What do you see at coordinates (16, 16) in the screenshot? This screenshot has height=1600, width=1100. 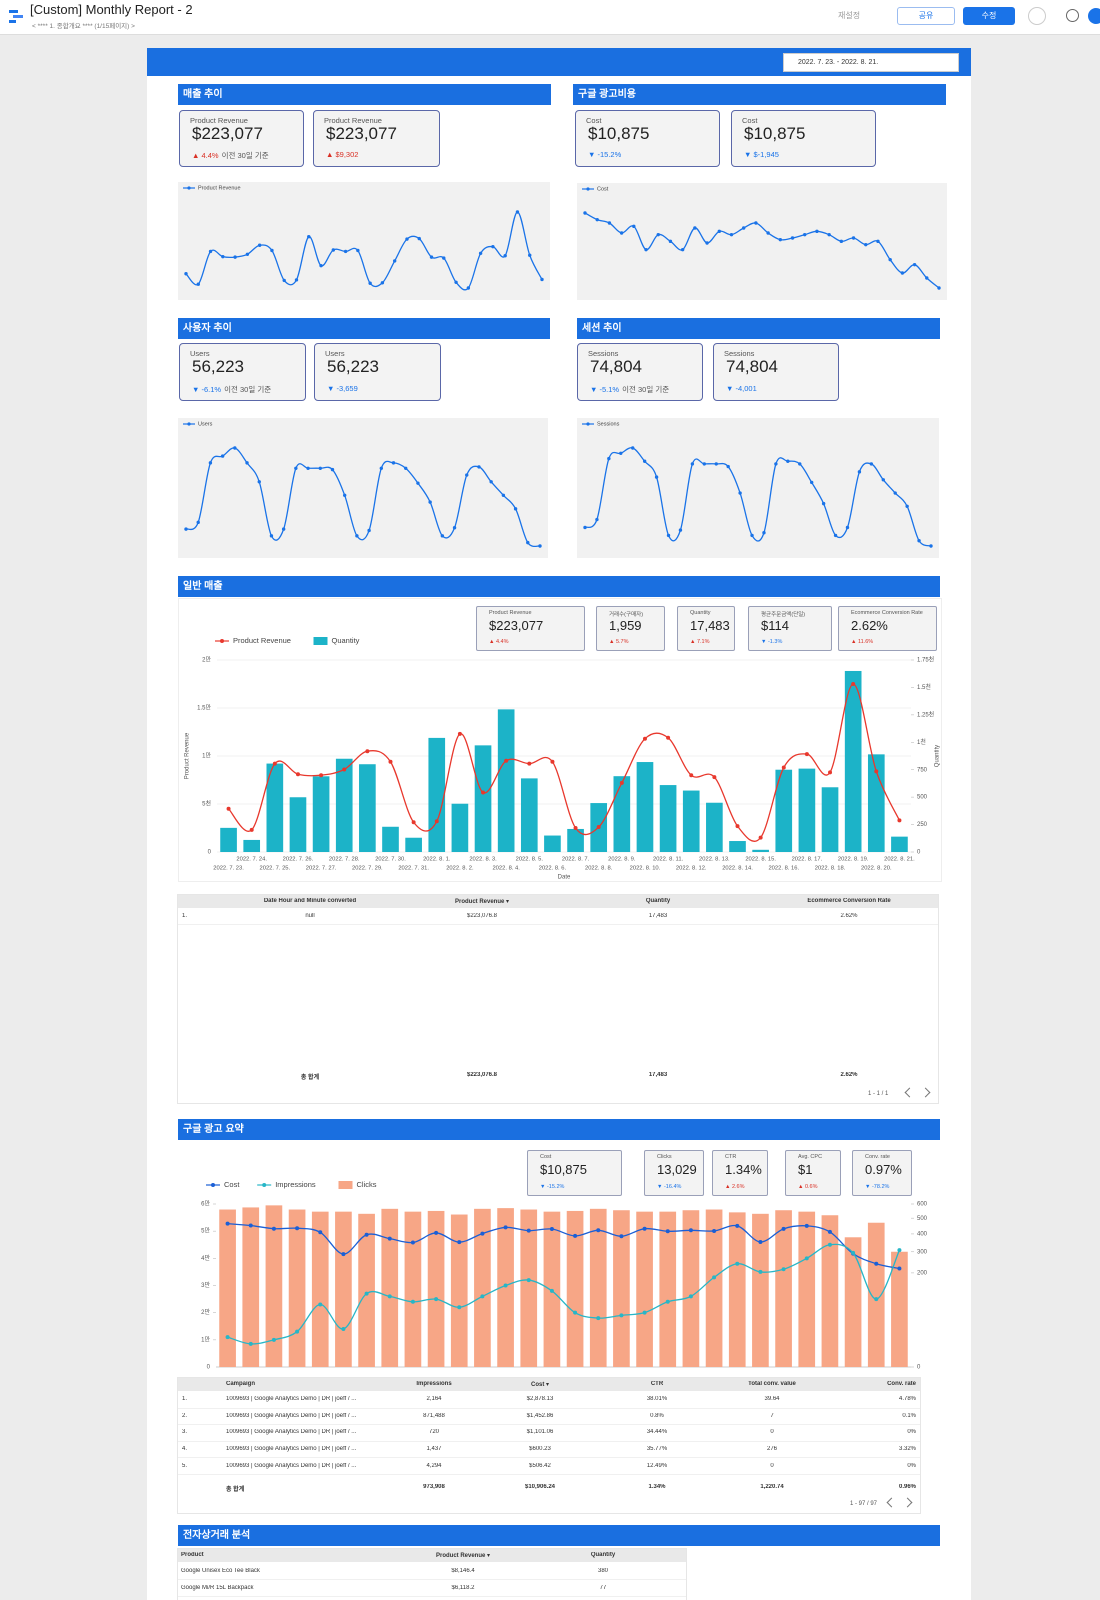 I see `app-logo` at bounding box center [16, 16].